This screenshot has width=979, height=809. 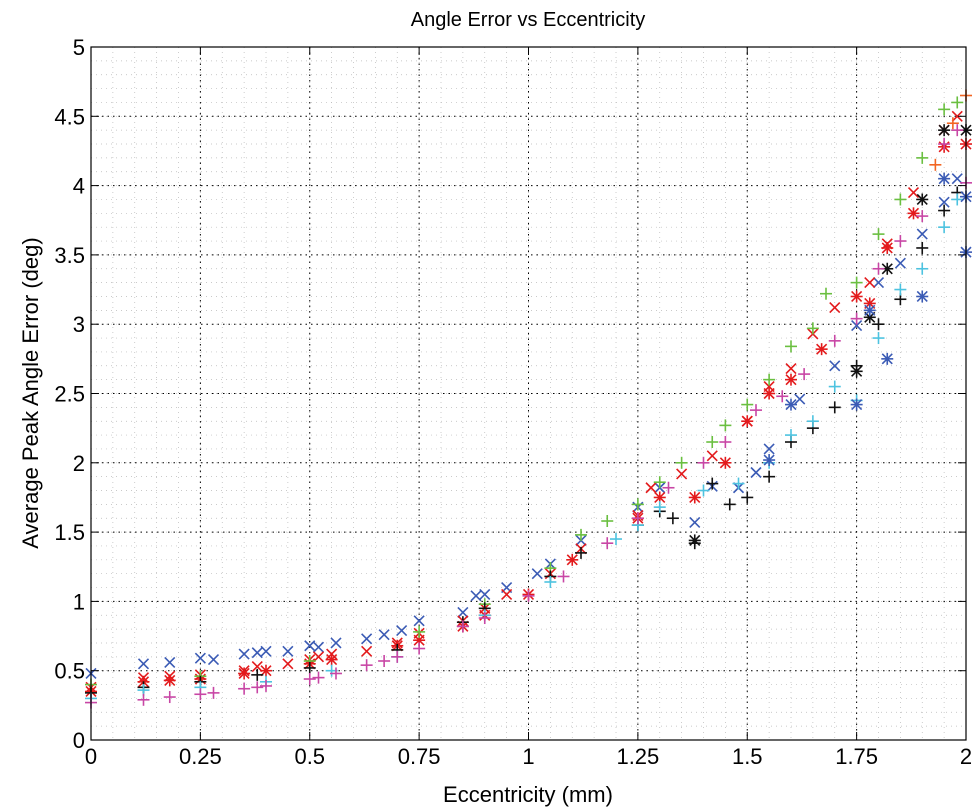 I want to click on y-tick-label: 2, so click(x=79, y=463).